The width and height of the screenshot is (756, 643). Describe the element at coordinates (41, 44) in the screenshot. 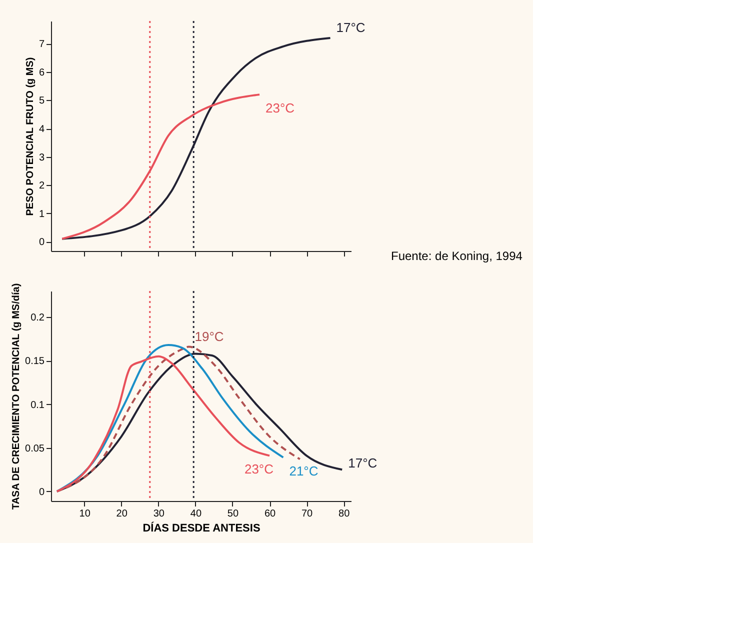

I see `y-tick-label: 7` at that location.